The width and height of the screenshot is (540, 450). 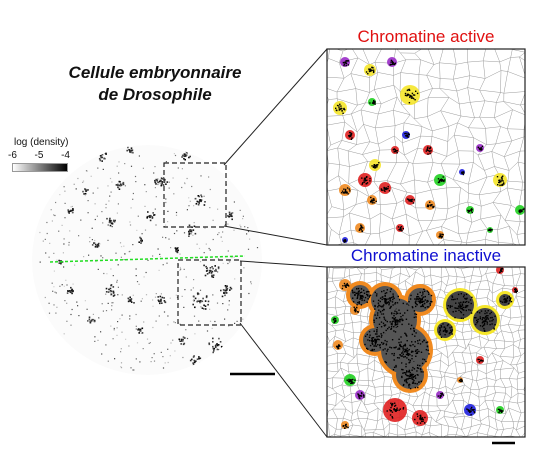 What do you see at coordinates (147, 259) in the screenshot?
I see `separator-line` at bounding box center [147, 259].